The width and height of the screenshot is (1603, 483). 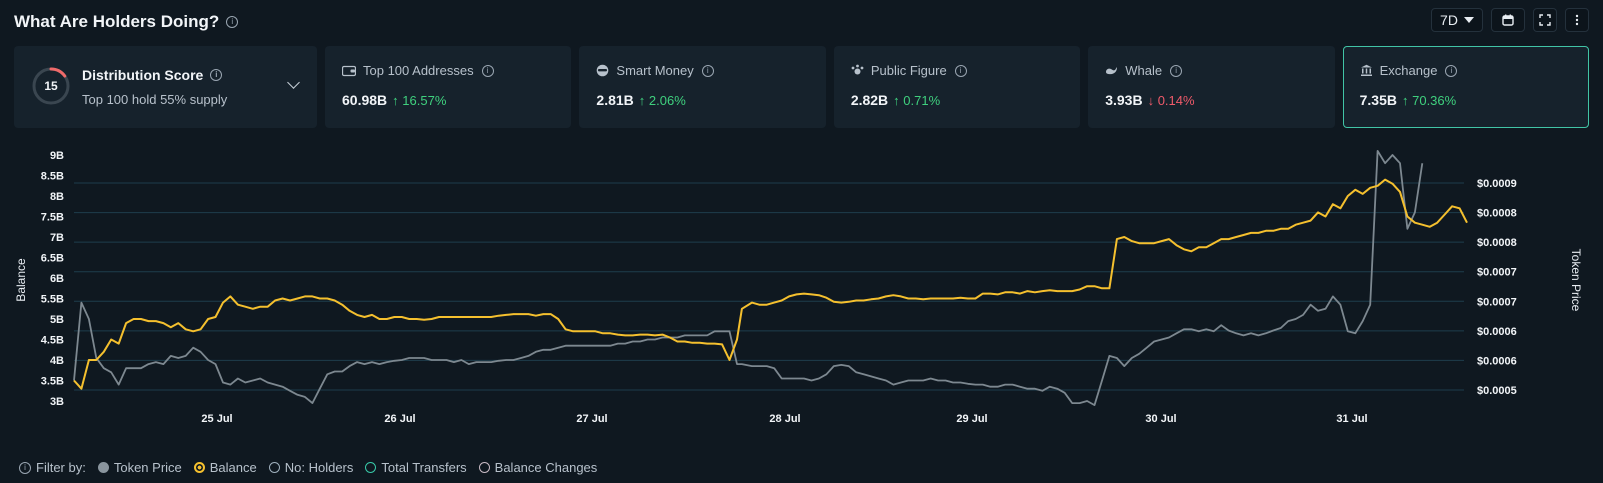 What do you see at coordinates (52, 300) in the screenshot?
I see `y-tick-label: 5.5B` at bounding box center [52, 300].